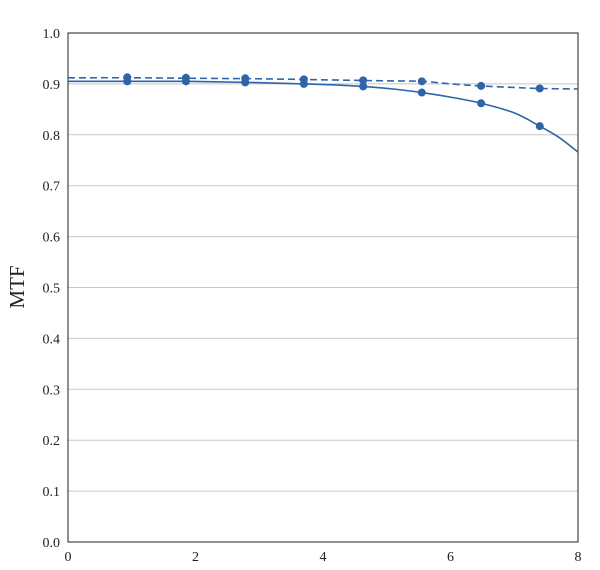 This screenshot has height=570, width=600. Describe the element at coordinates (450, 557) in the screenshot. I see `x-tick-label: 6` at that location.